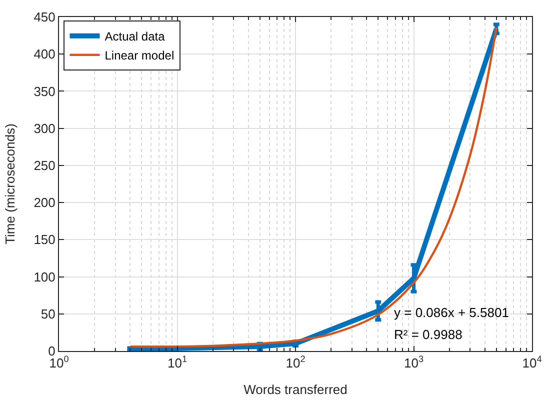 This screenshot has height=405, width=552. I want to click on x-tick-label: 10$^{1}$, so click(177, 362).